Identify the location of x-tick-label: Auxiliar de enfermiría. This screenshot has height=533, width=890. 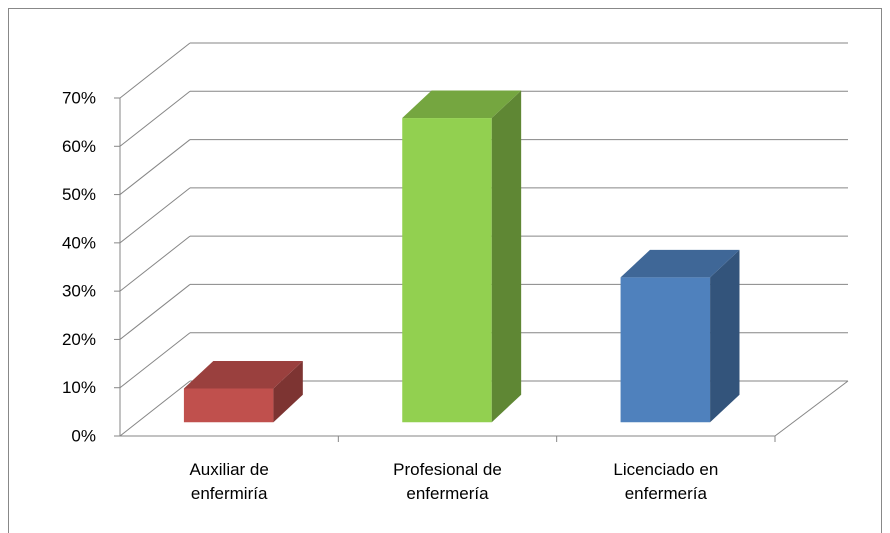
(229, 481).